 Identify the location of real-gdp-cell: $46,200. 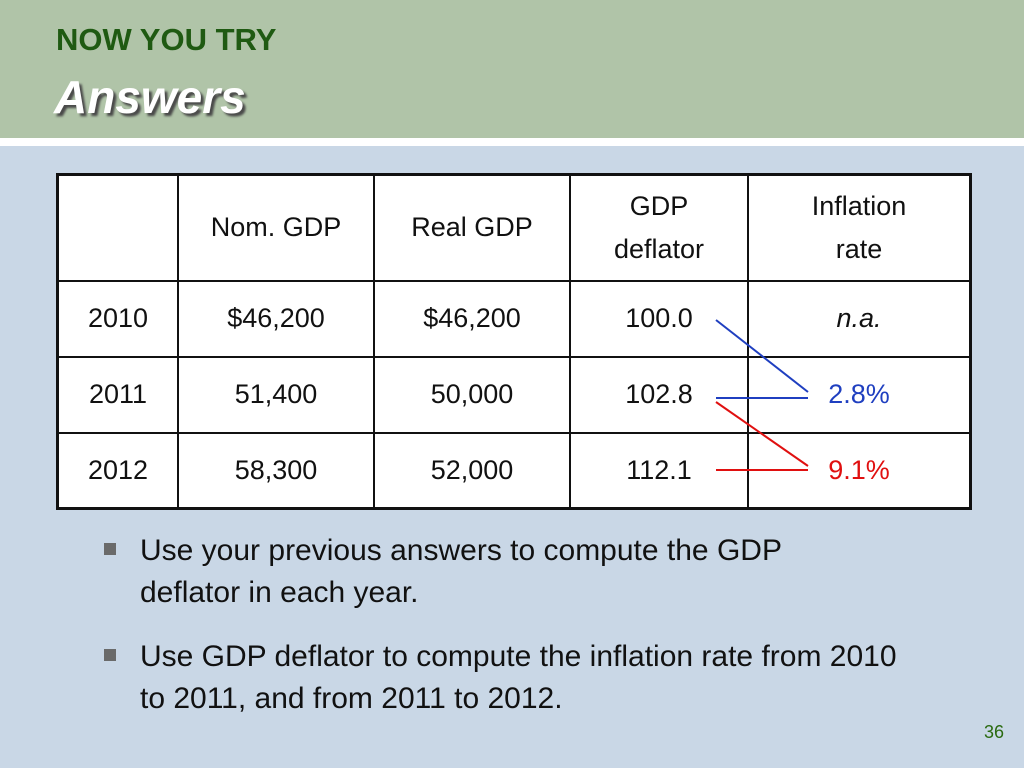
(472, 318).